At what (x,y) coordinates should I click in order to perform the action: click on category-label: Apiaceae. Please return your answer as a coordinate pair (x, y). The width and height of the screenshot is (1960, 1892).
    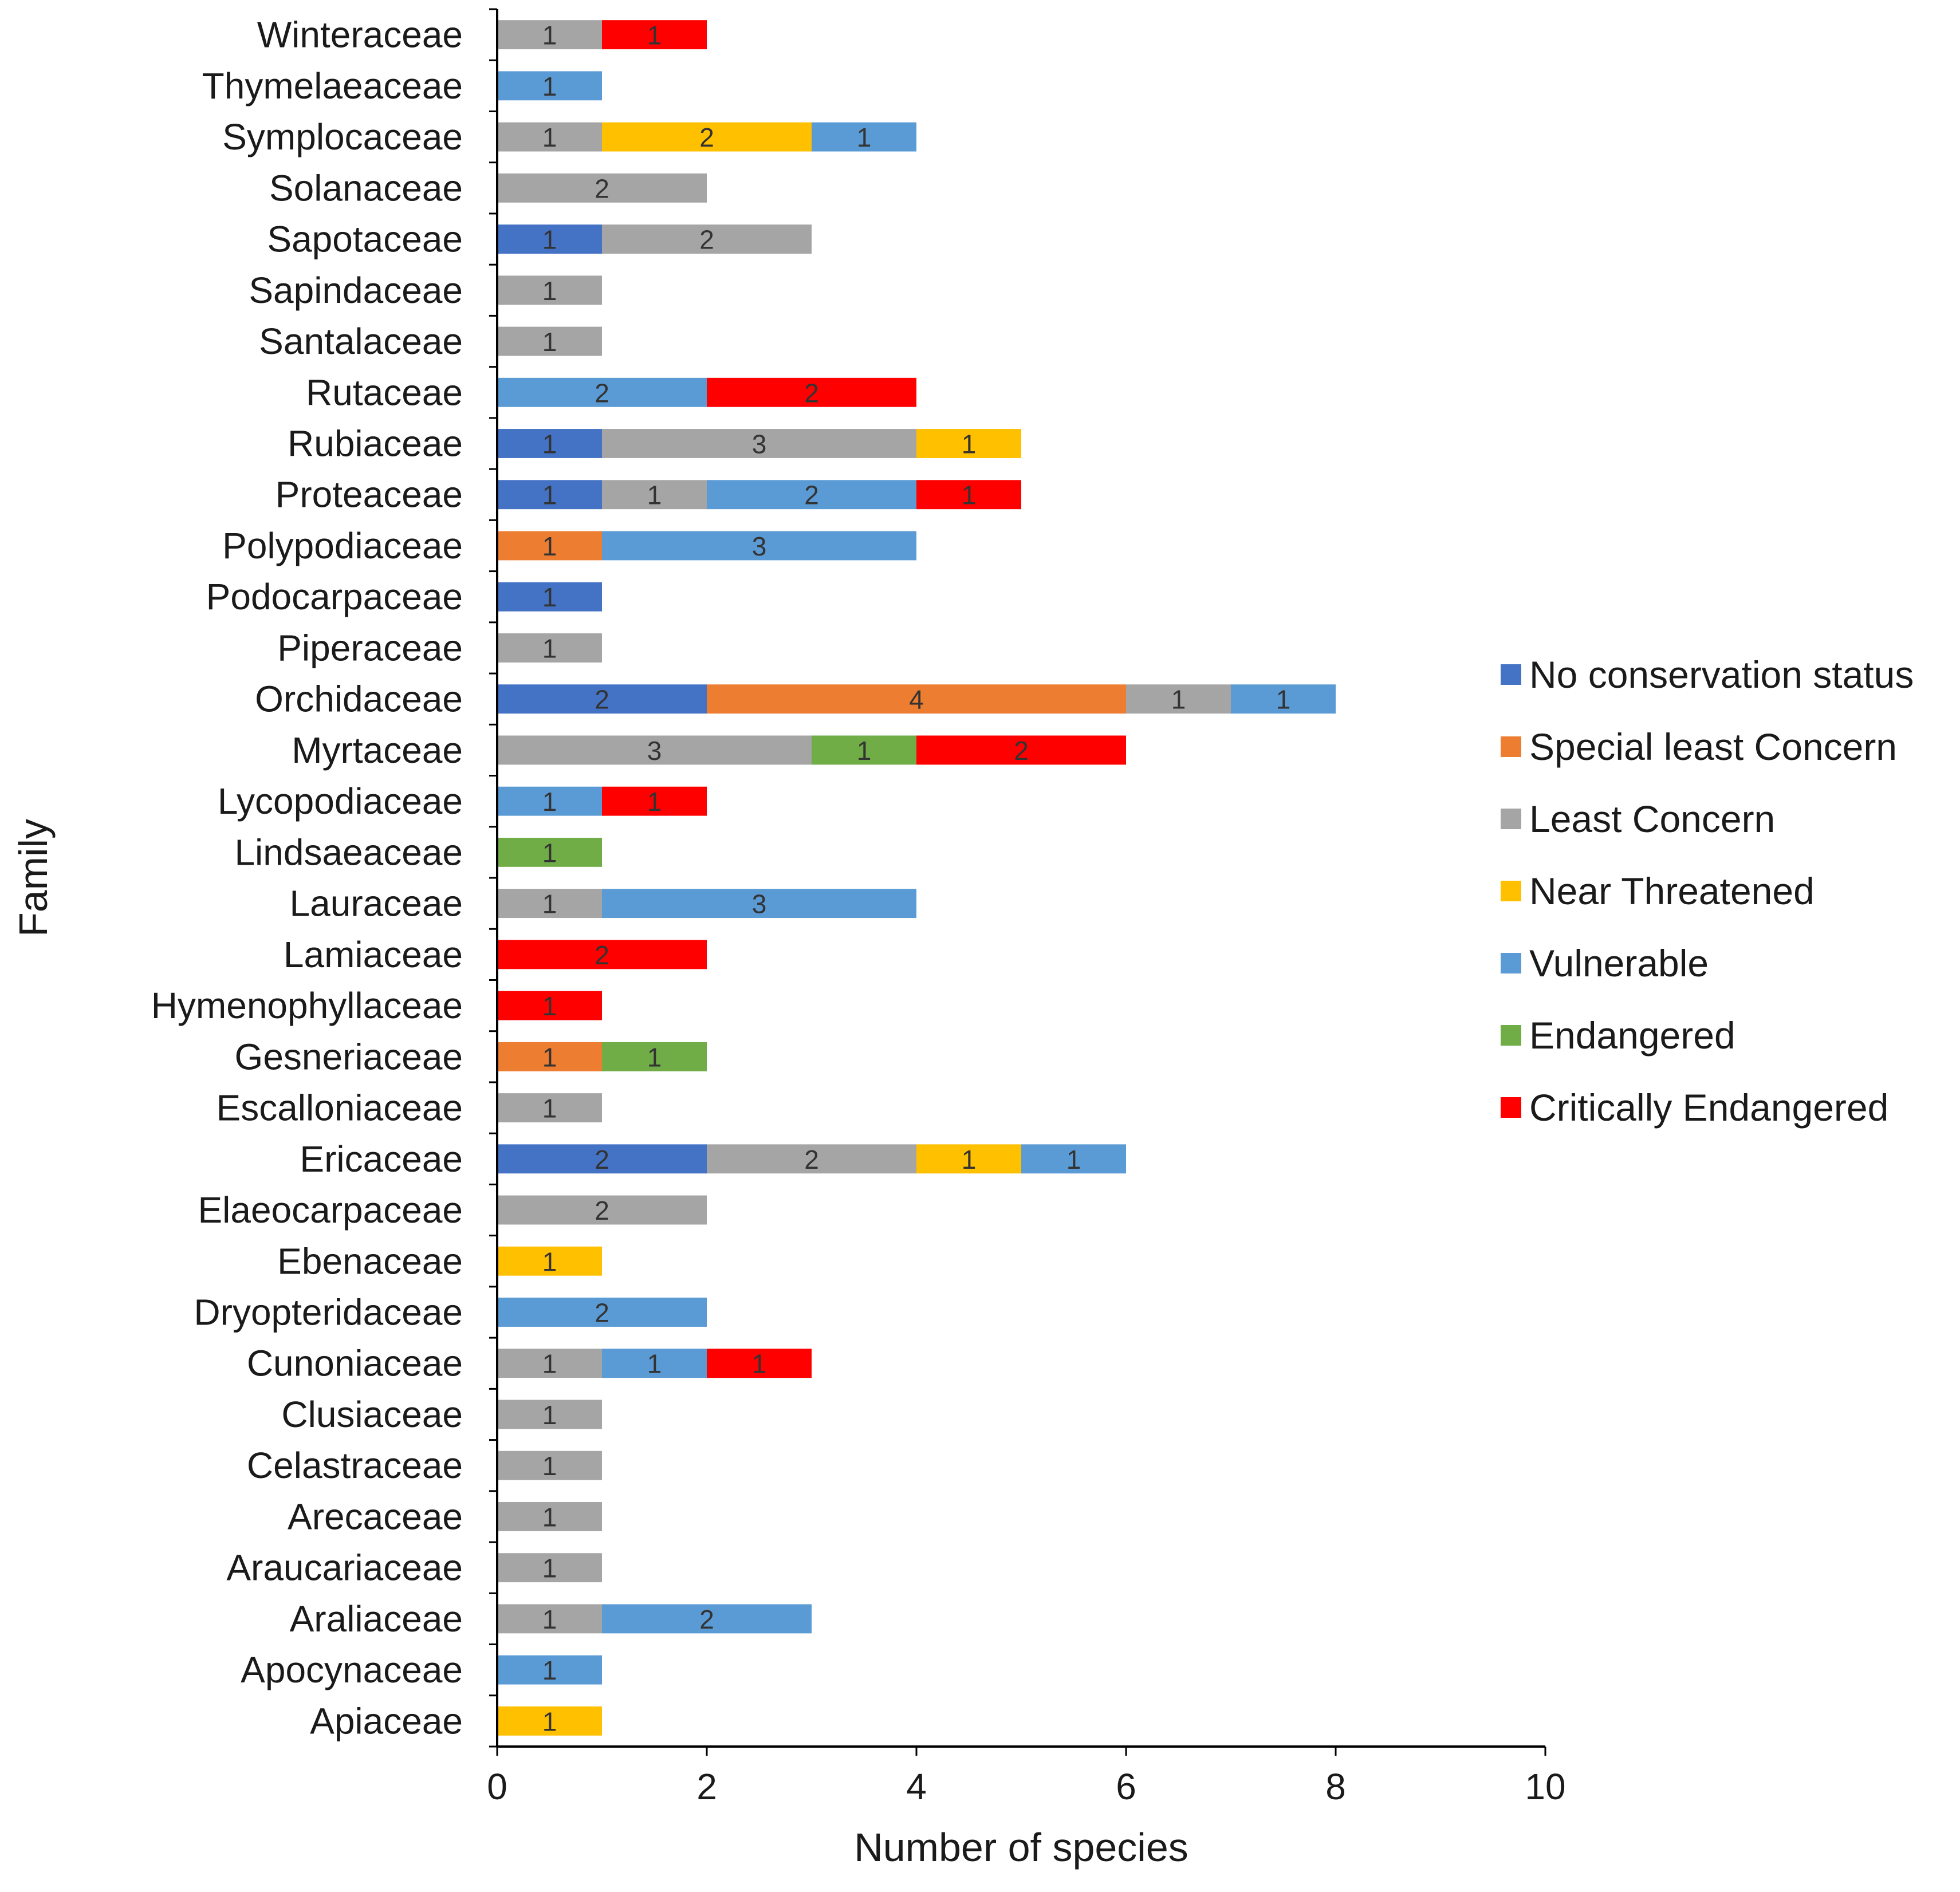
    Looking at the image, I should click on (386, 1720).